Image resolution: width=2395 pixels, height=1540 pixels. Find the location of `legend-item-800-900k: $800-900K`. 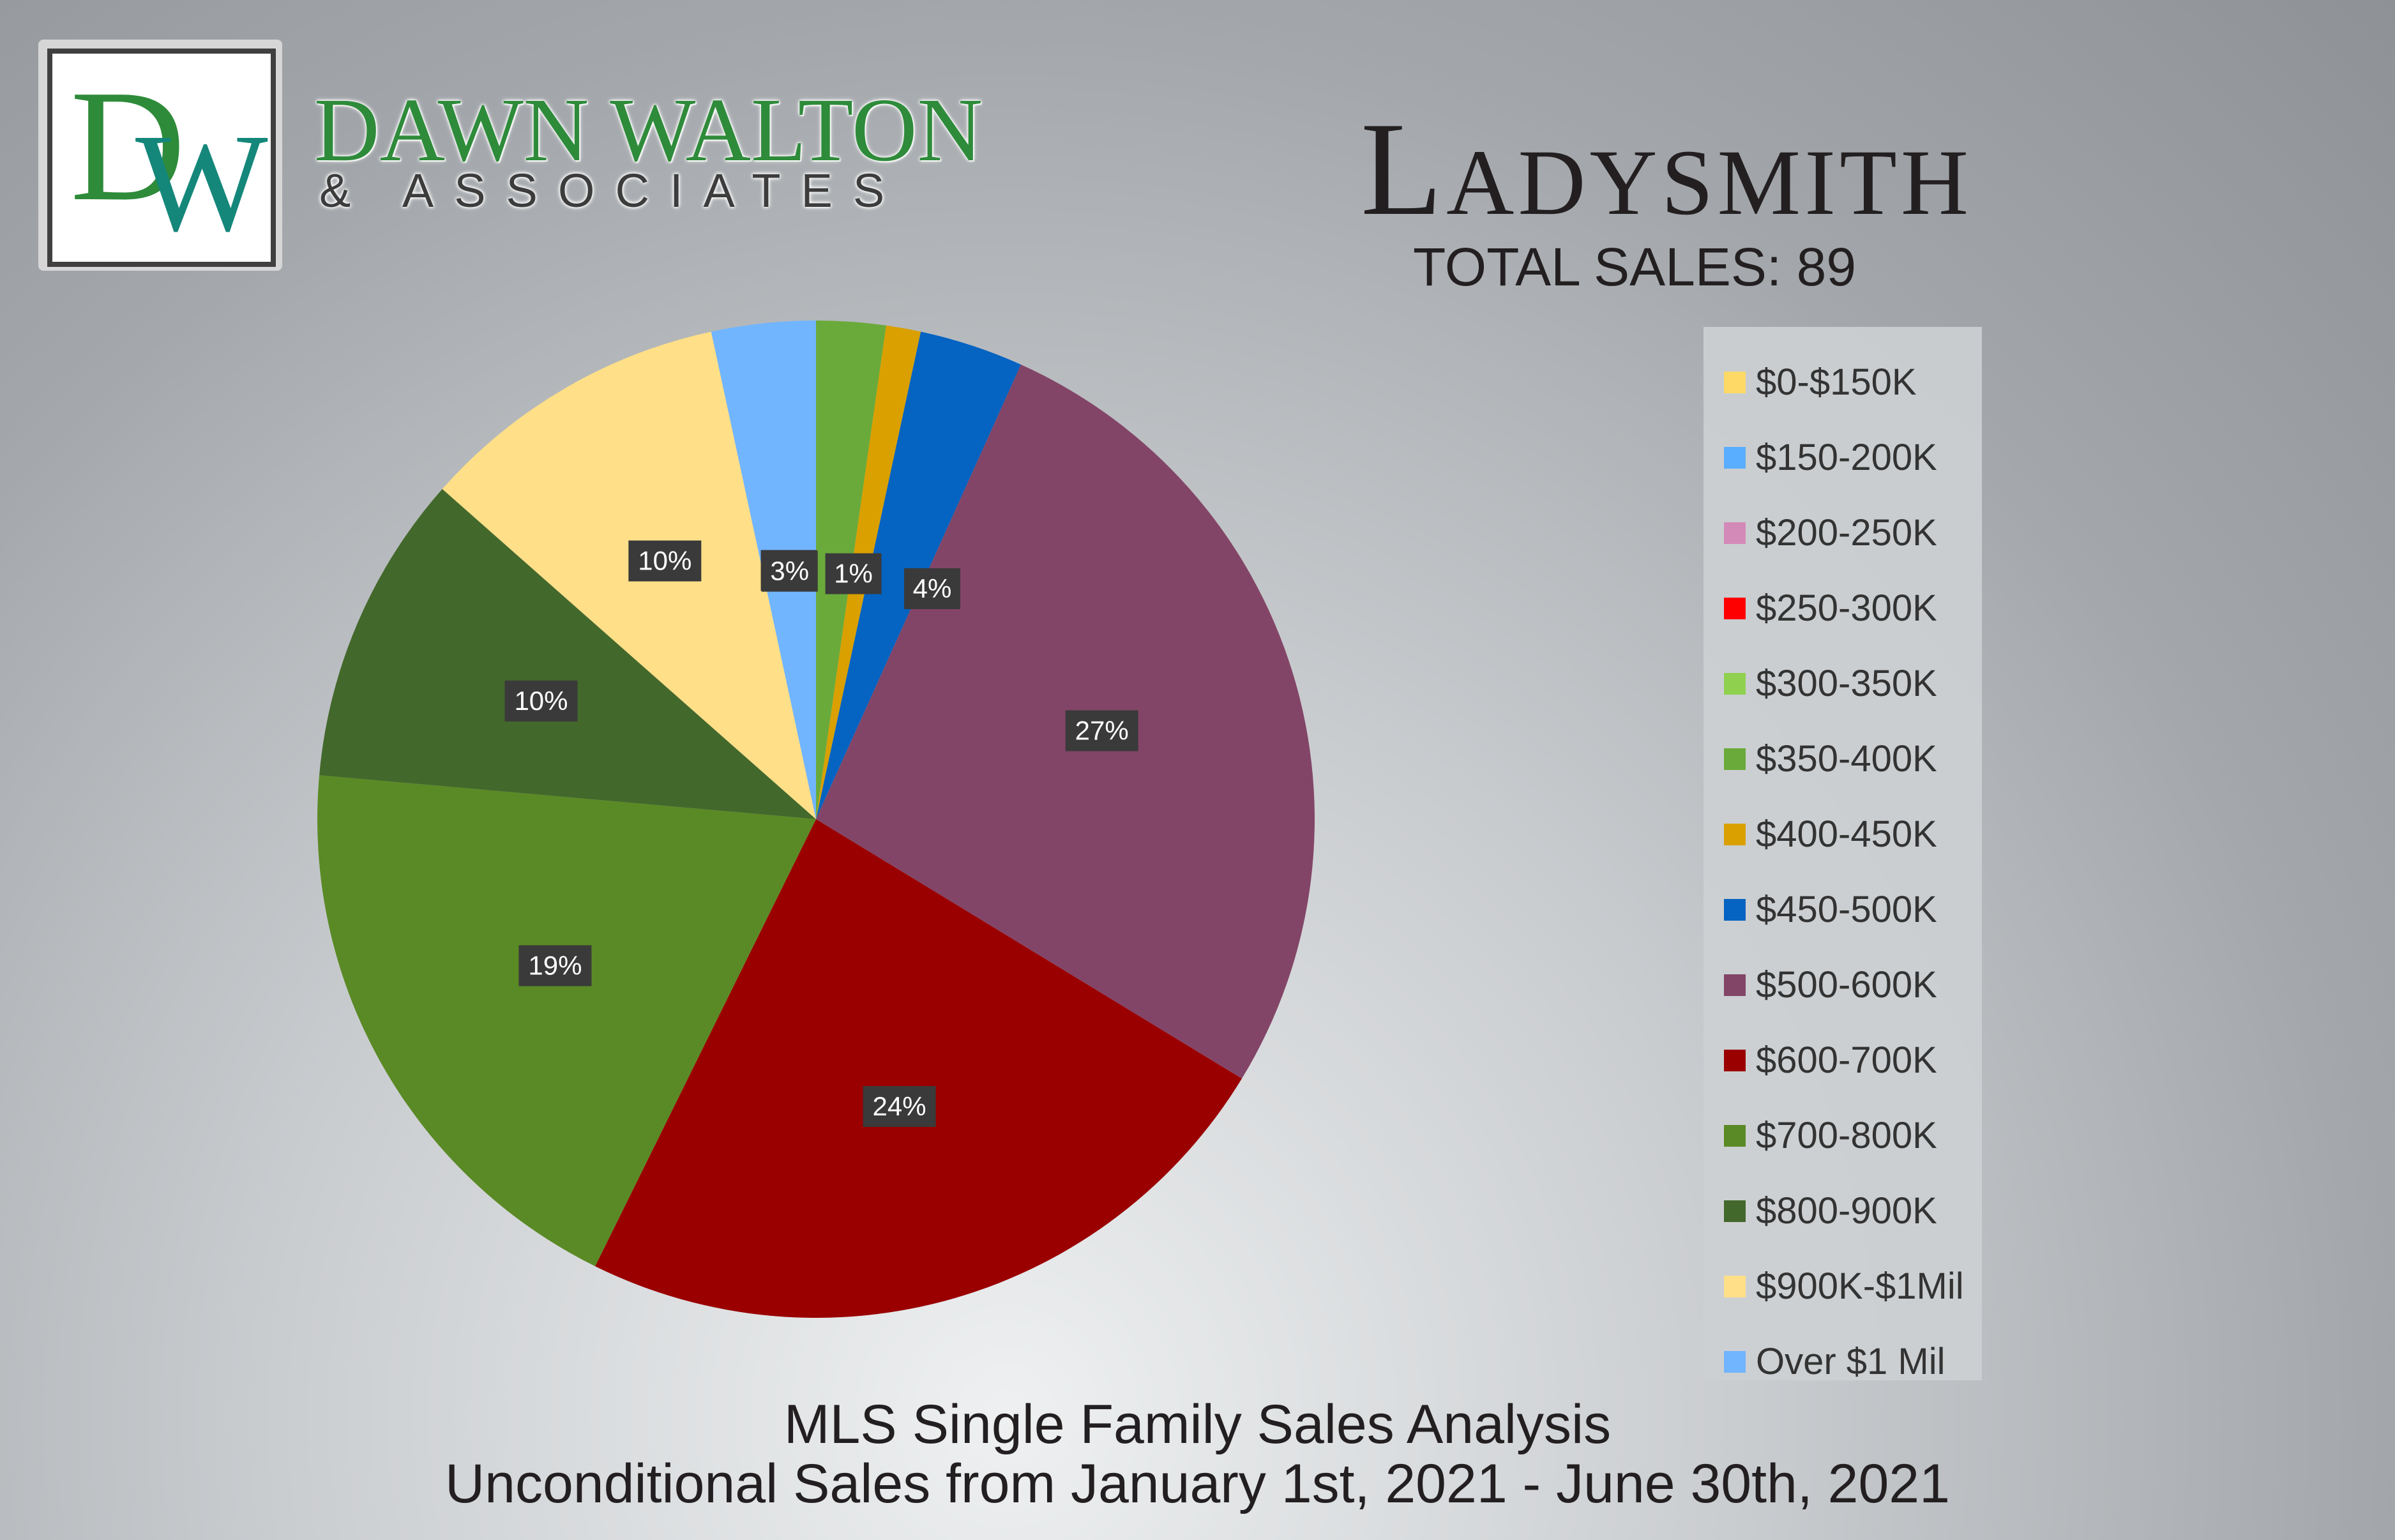

legend-item-800-900k: $800-900K is located at coordinates (1851, 1211).